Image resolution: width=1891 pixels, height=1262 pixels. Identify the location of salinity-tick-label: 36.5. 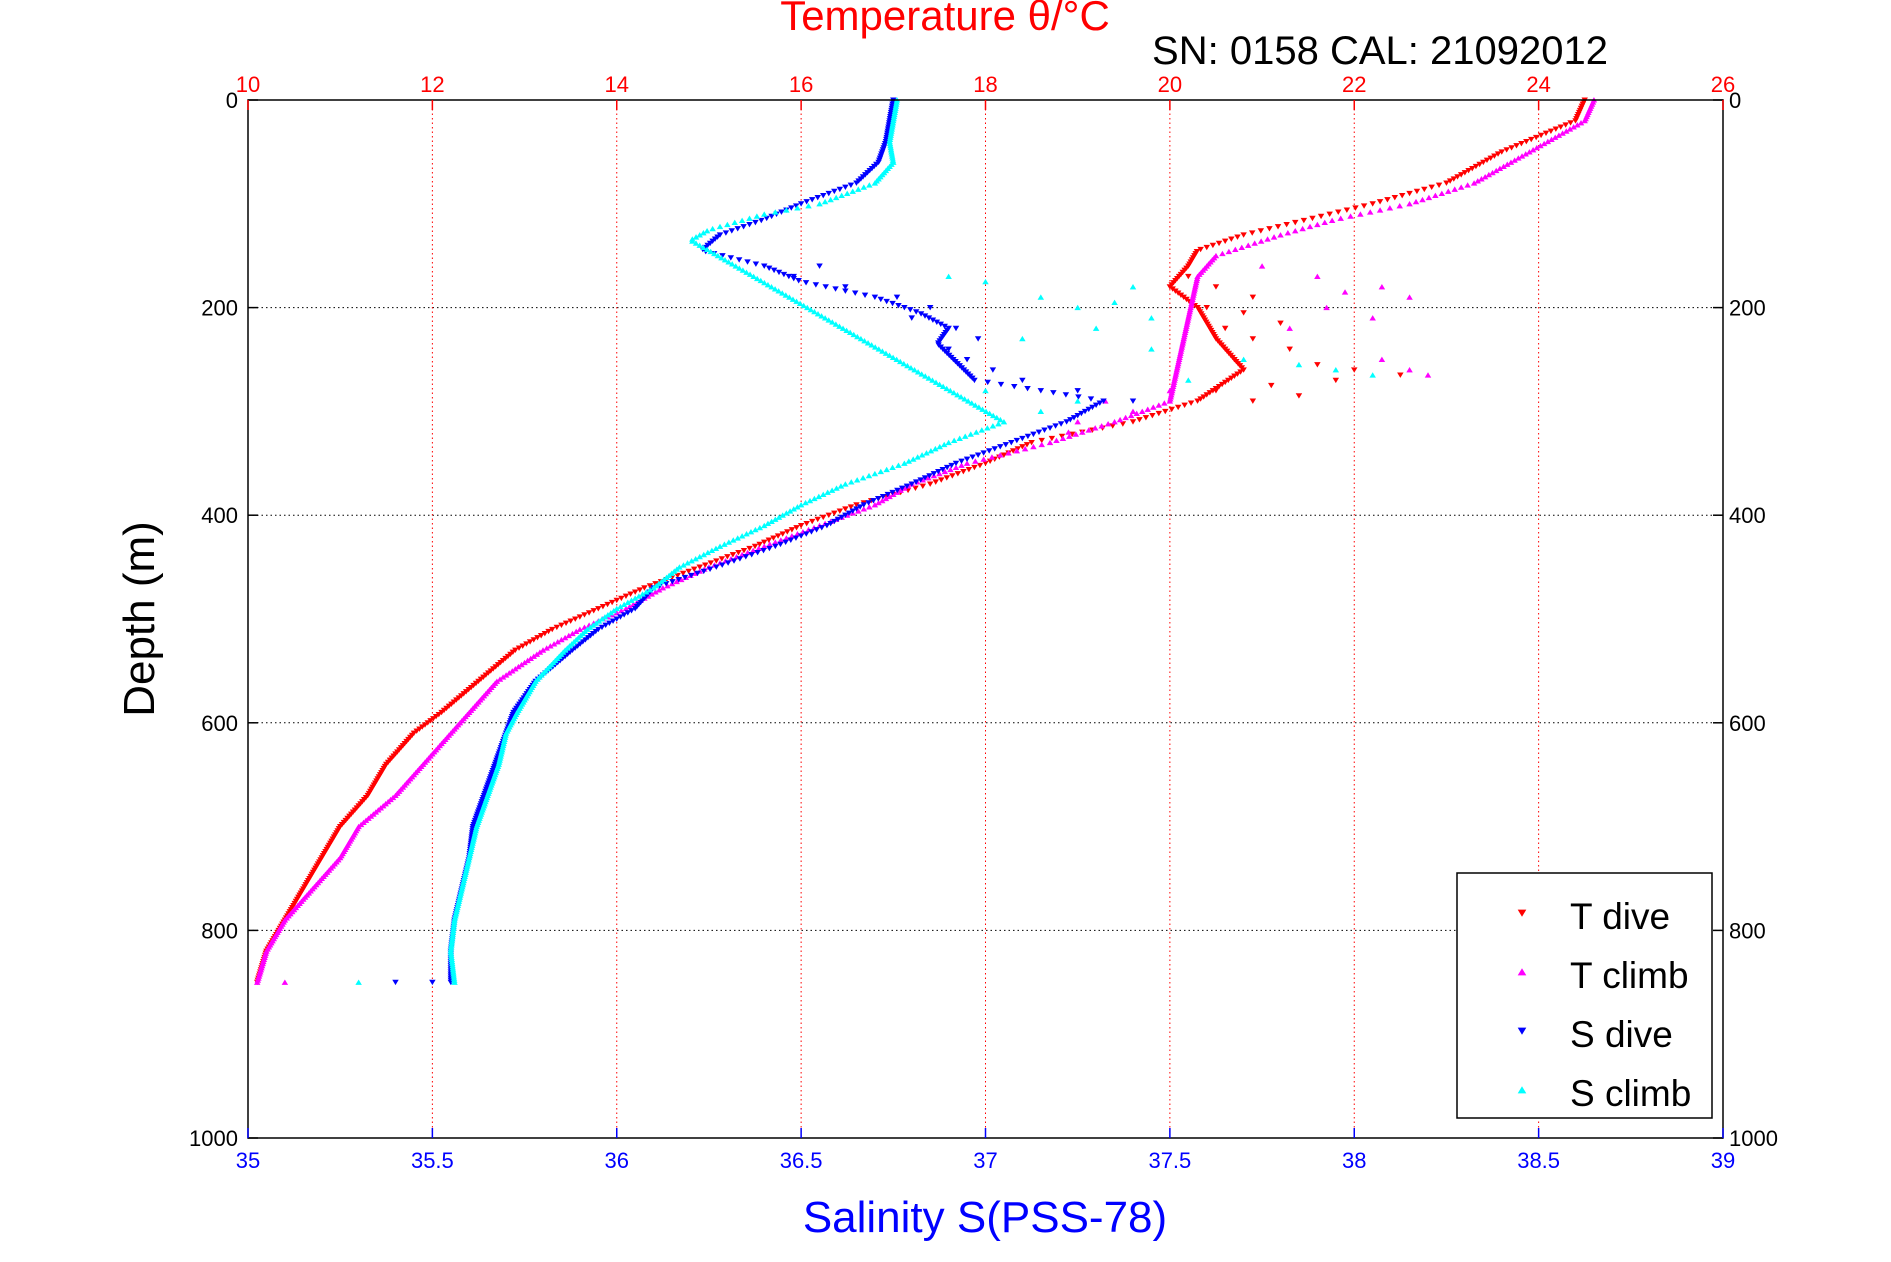
(801, 1160).